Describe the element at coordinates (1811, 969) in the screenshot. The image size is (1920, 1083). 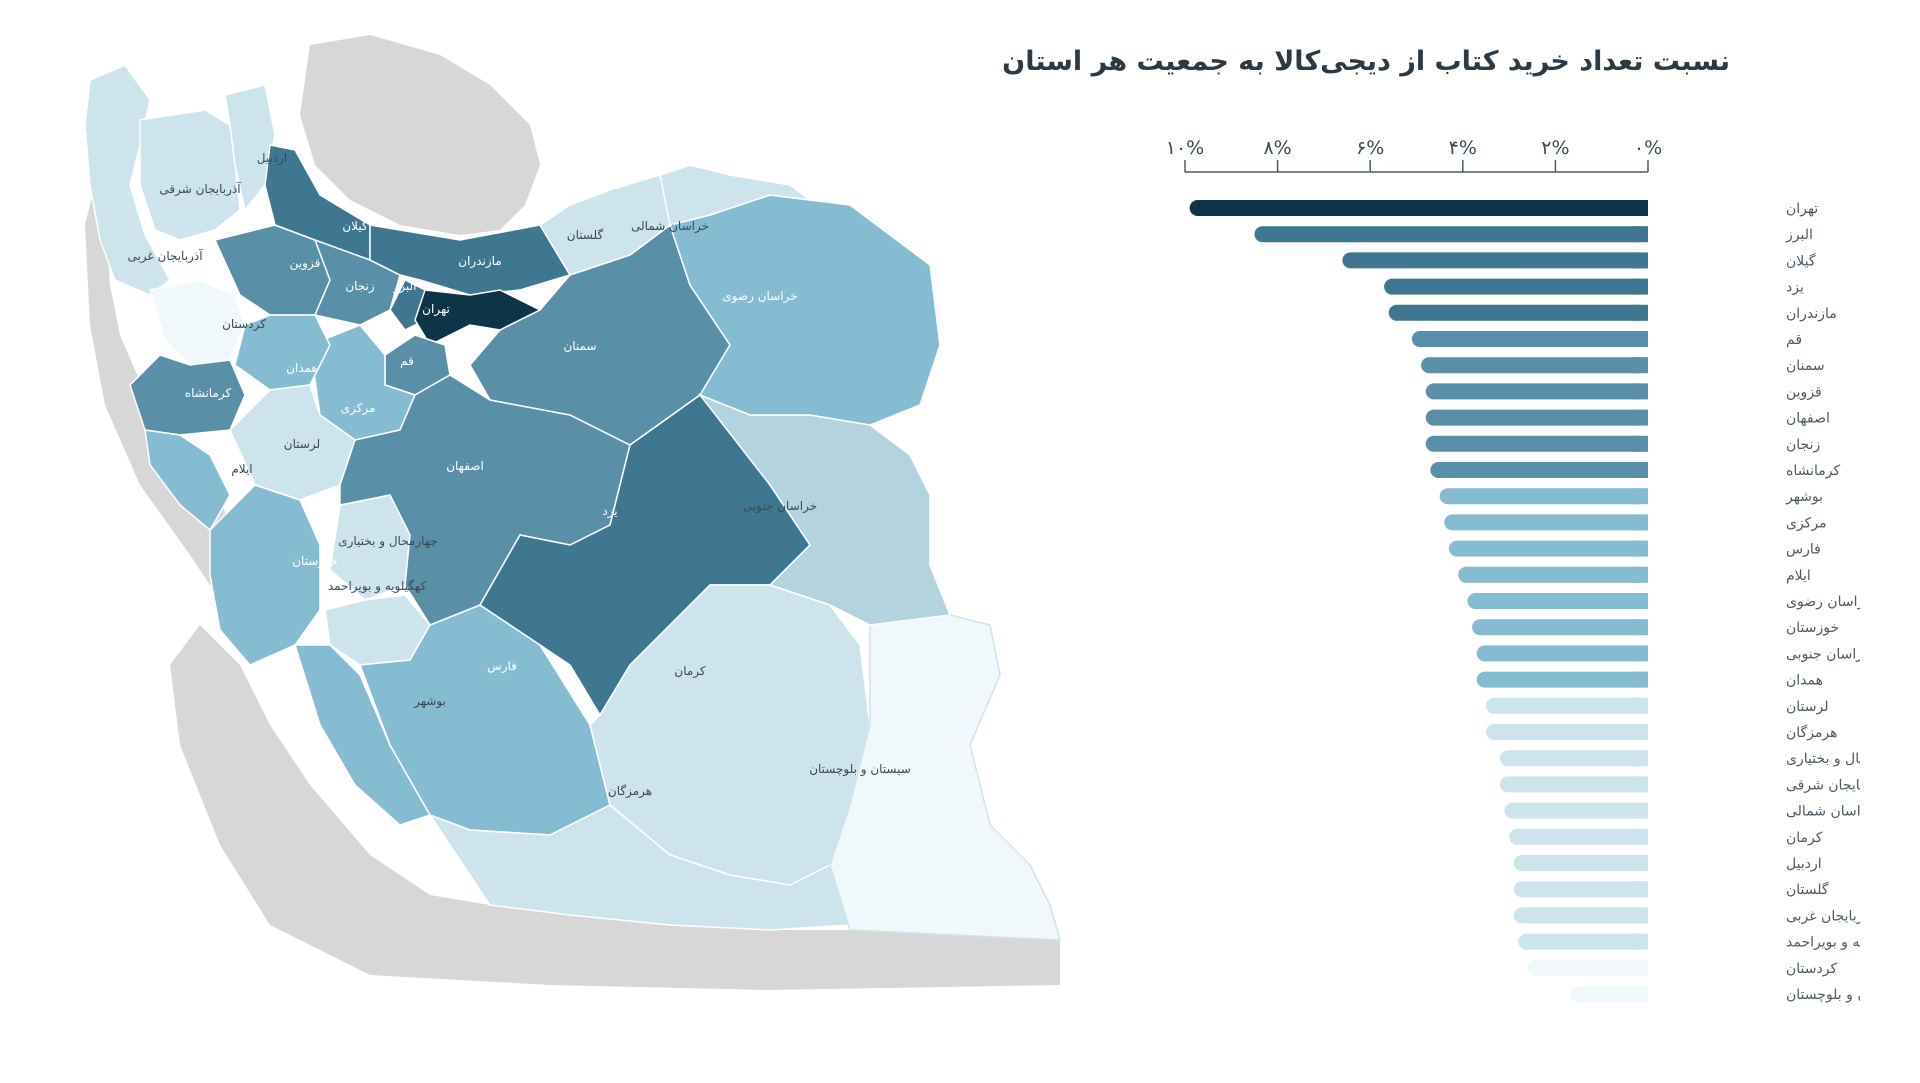
I see `bar-category-label: کردستان` at that location.